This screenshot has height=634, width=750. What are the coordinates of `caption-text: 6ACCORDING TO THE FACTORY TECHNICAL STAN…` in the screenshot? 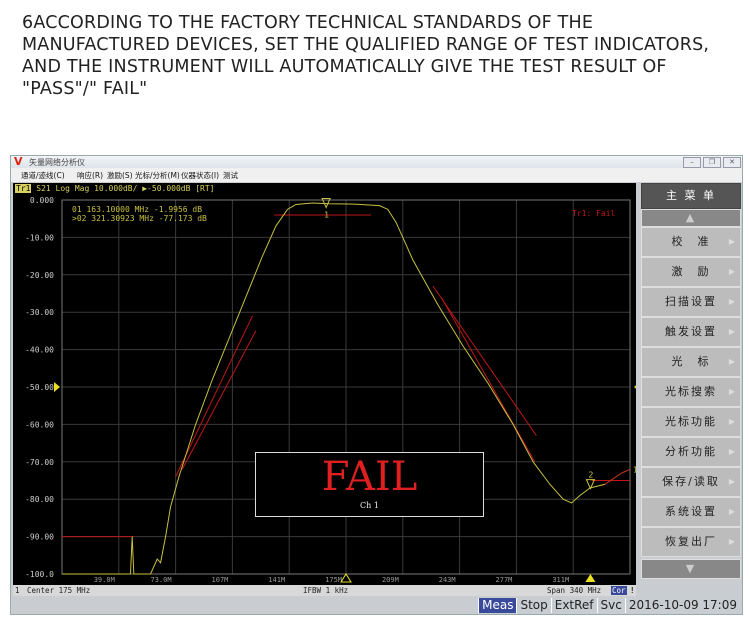 It's located at (366, 56).